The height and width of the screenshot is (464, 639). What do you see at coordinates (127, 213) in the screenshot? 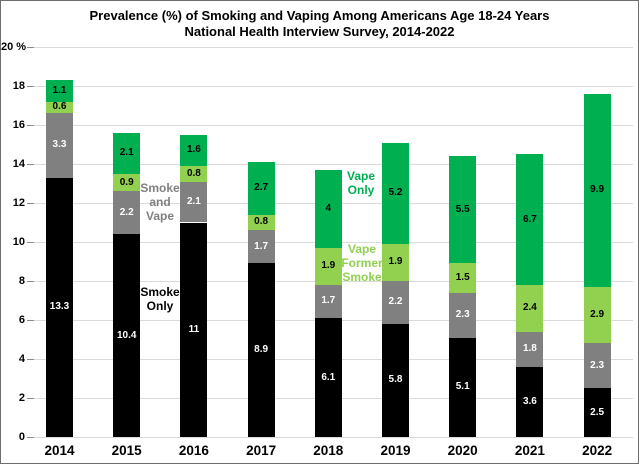
I see `bar-segment-smoke-and-vape-2015: 2.2` at bounding box center [127, 213].